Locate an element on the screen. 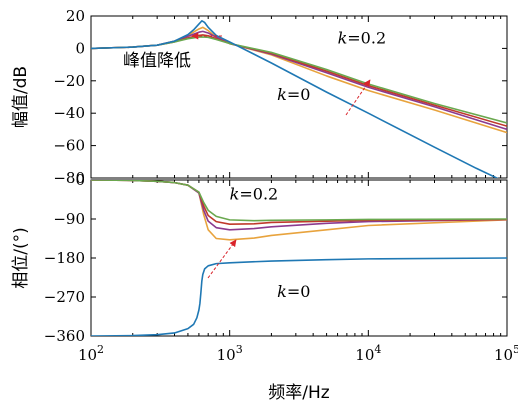  ytick-label: −40 is located at coordinates (69, 113).